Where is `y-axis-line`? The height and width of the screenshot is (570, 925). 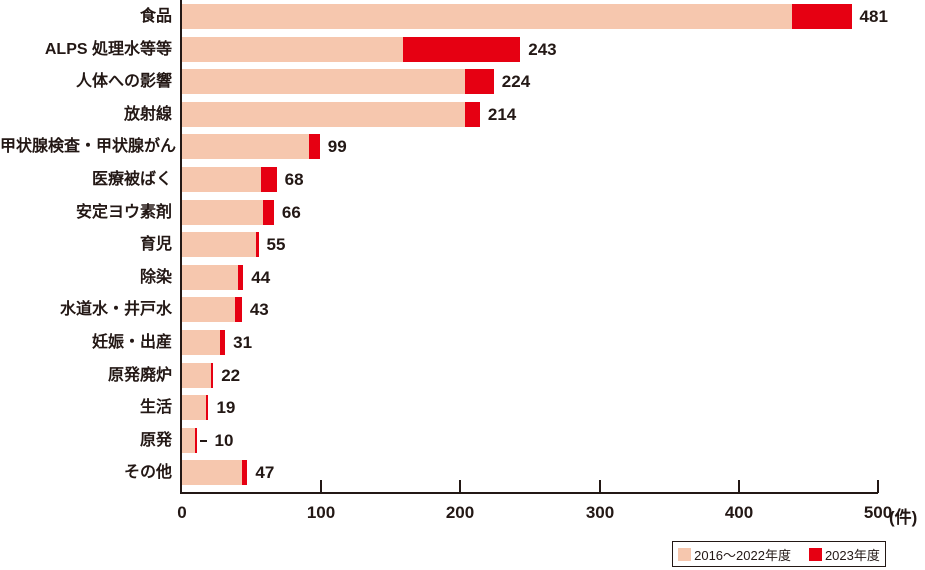 y-axis-line is located at coordinates (181, 247).